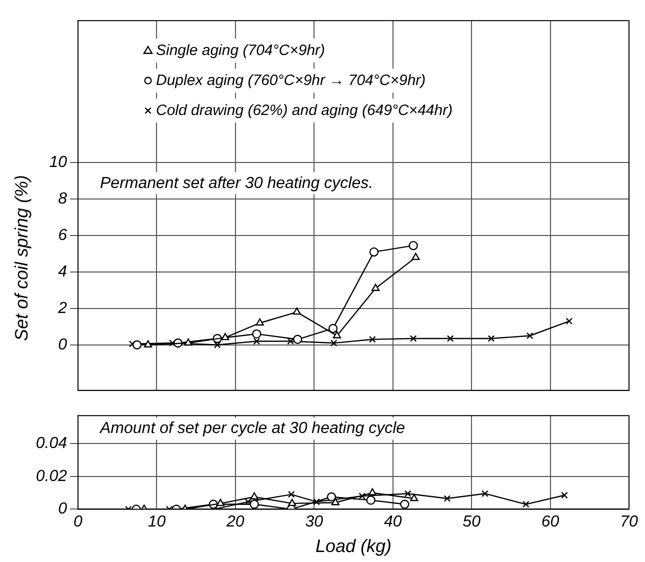 This screenshot has height=562, width=645. I want to click on y-tick-label: 0.04, so click(52, 443).